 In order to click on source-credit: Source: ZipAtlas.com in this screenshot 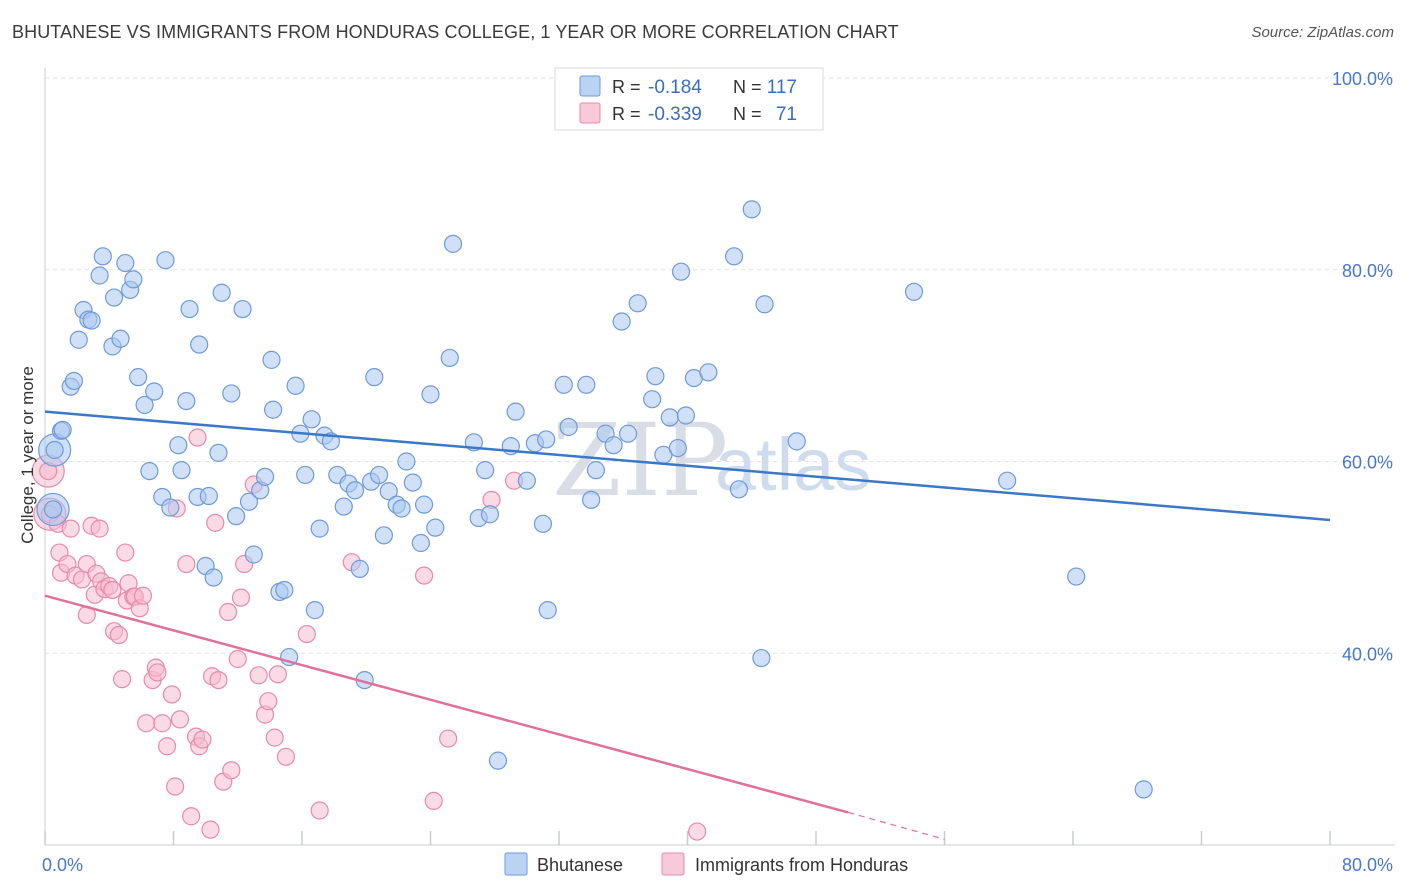, I will do `click(1322, 32)`.